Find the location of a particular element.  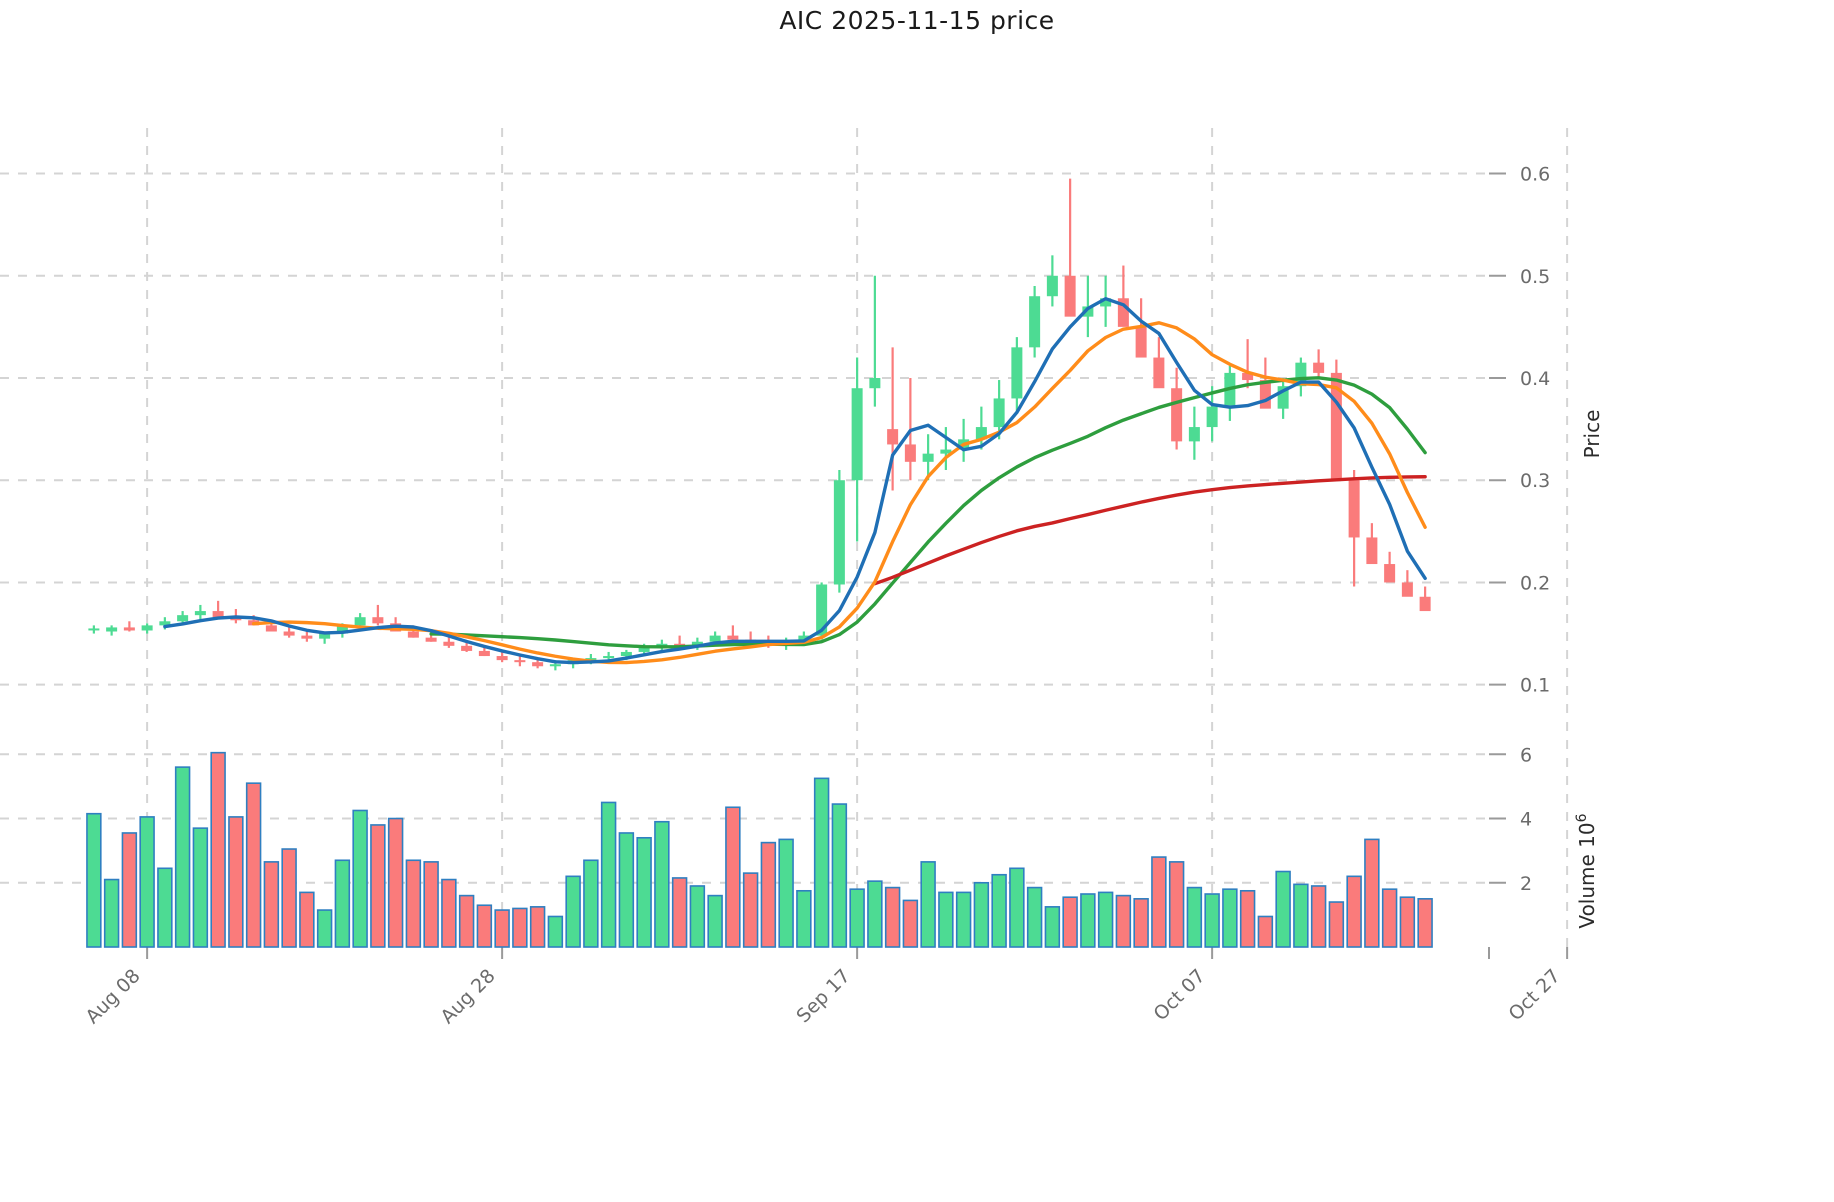

price-axis-title: Price is located at coordinates (1592, 434).